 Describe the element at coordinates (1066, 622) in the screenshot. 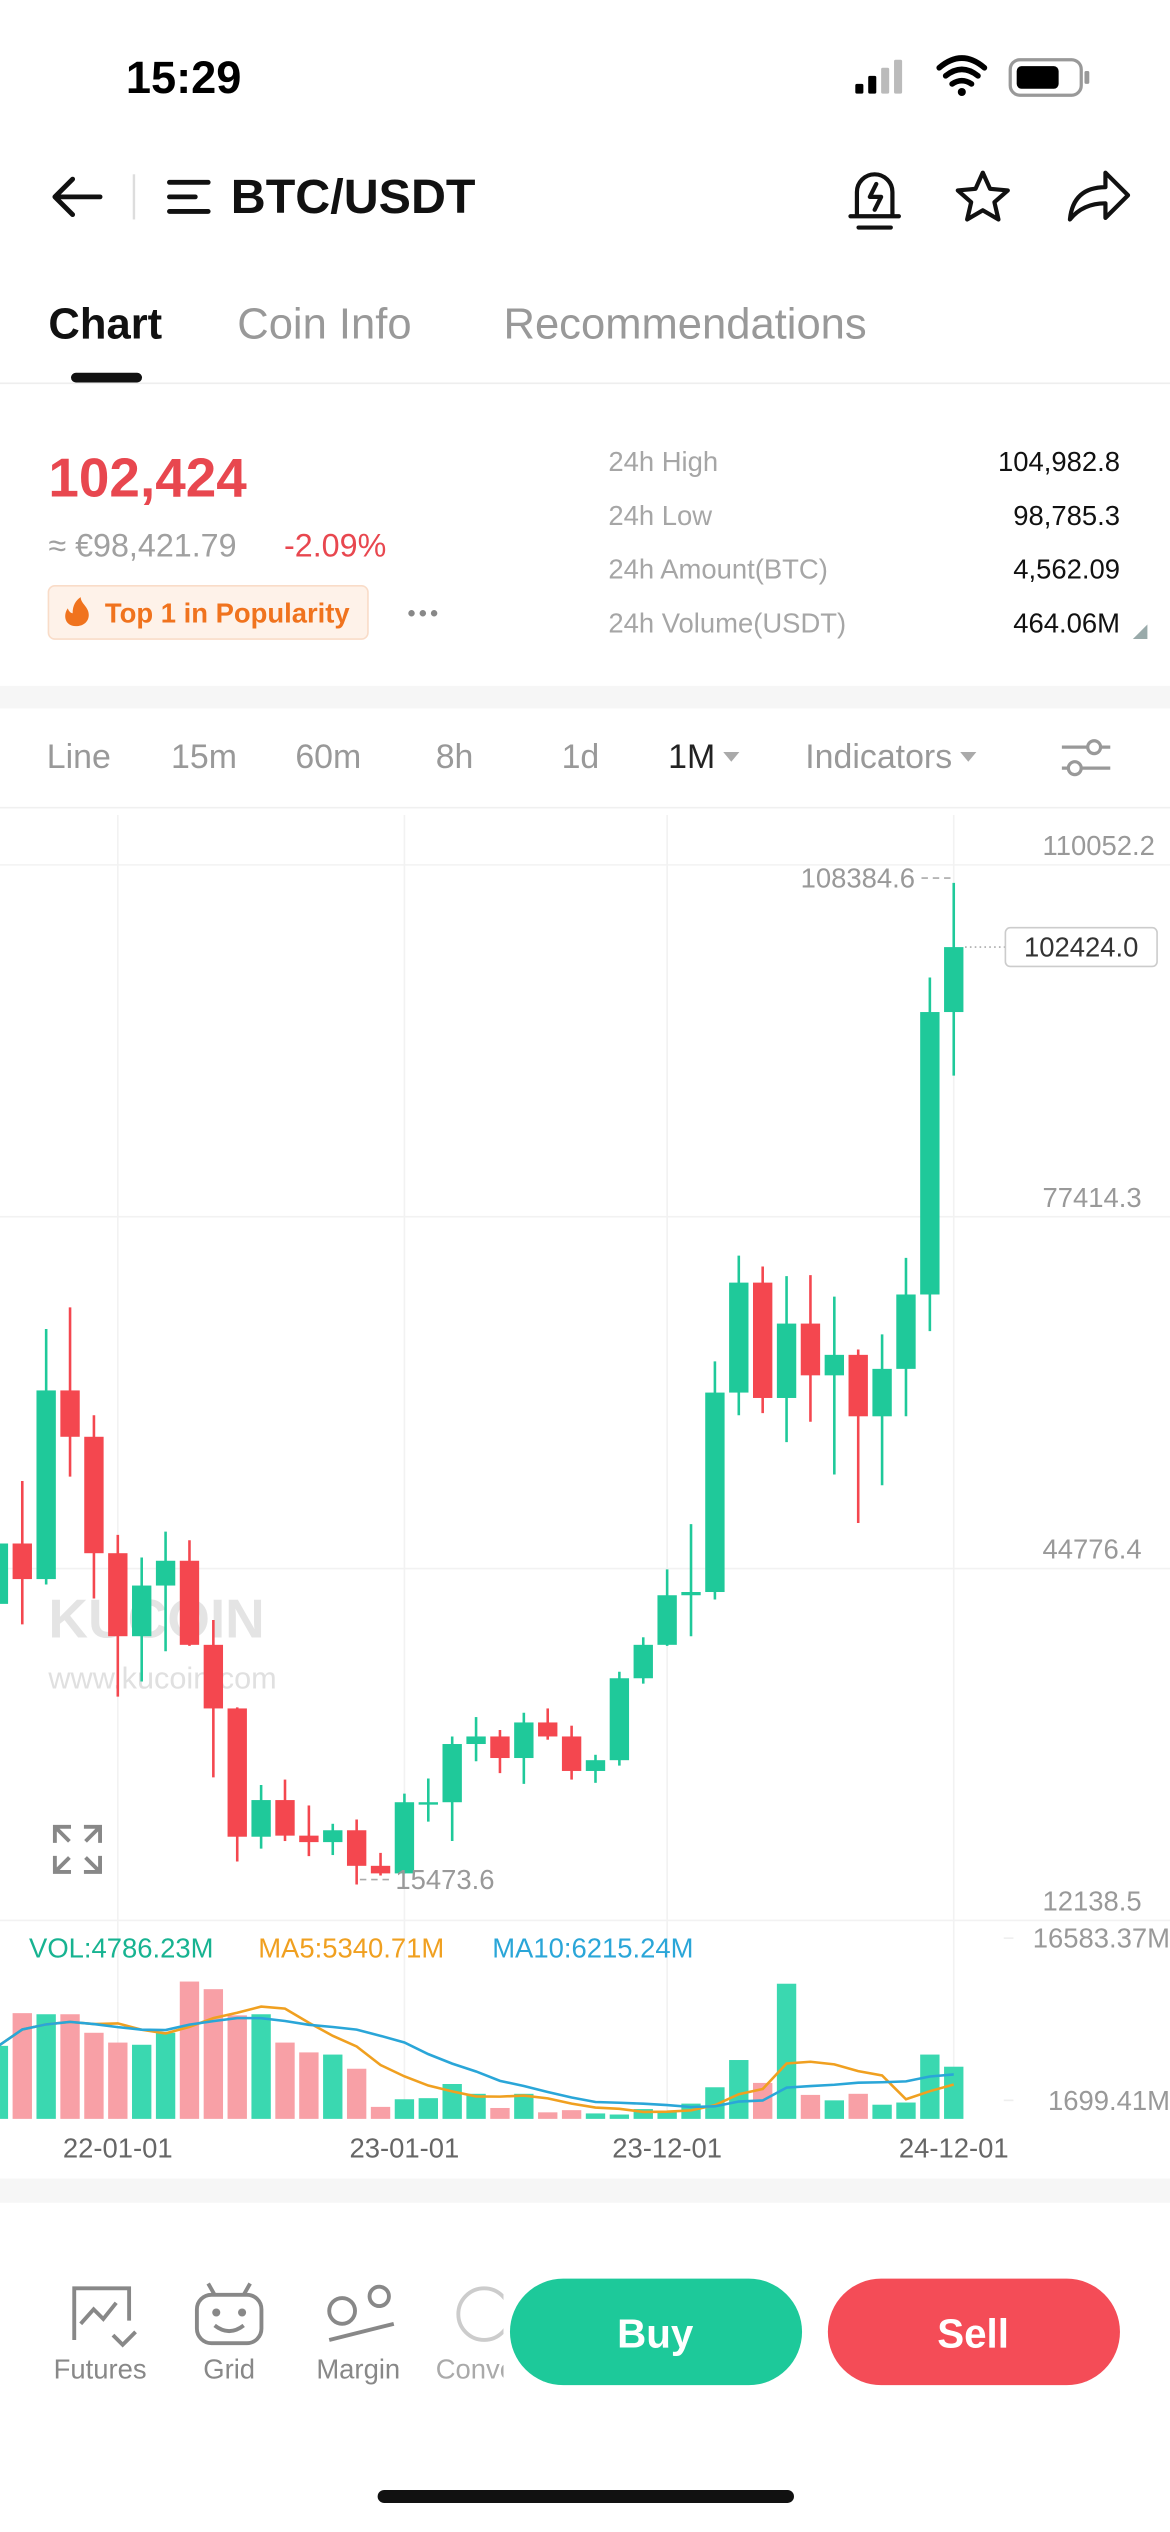

I see `stat-value: 464.06M` at that location.